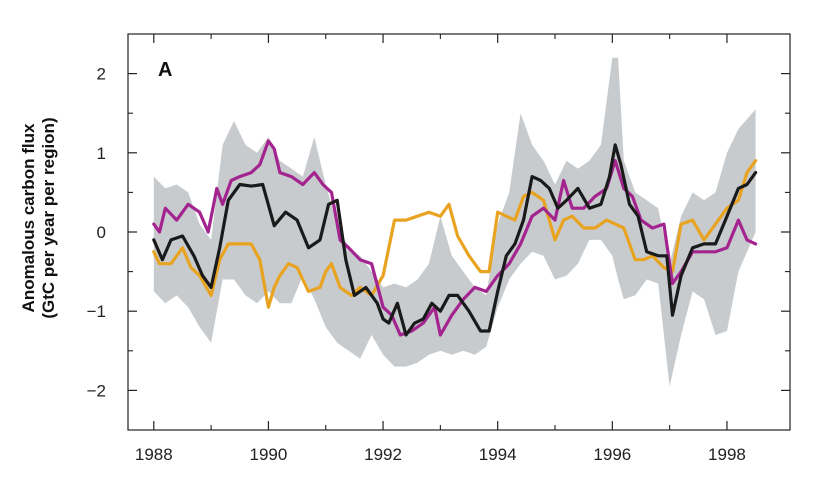 Image resolution: width=834 pixels, height=481 pixels. What do you see at coordinates (48, 217) in the screenshot?
I see `y-axis-label-line-2: (GtC per year per region)` at bounding box center [48, 217].